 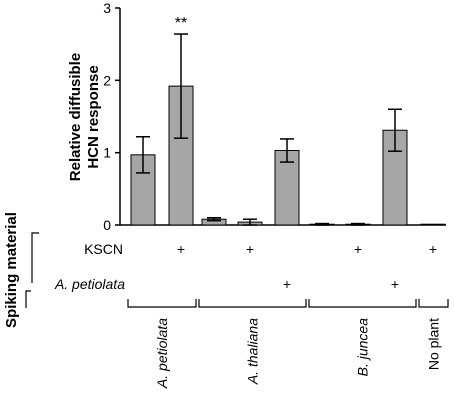 What do you see at coordinates (433, 224) in the screenshot?
I see `bar` at bounding box center [433, 224].